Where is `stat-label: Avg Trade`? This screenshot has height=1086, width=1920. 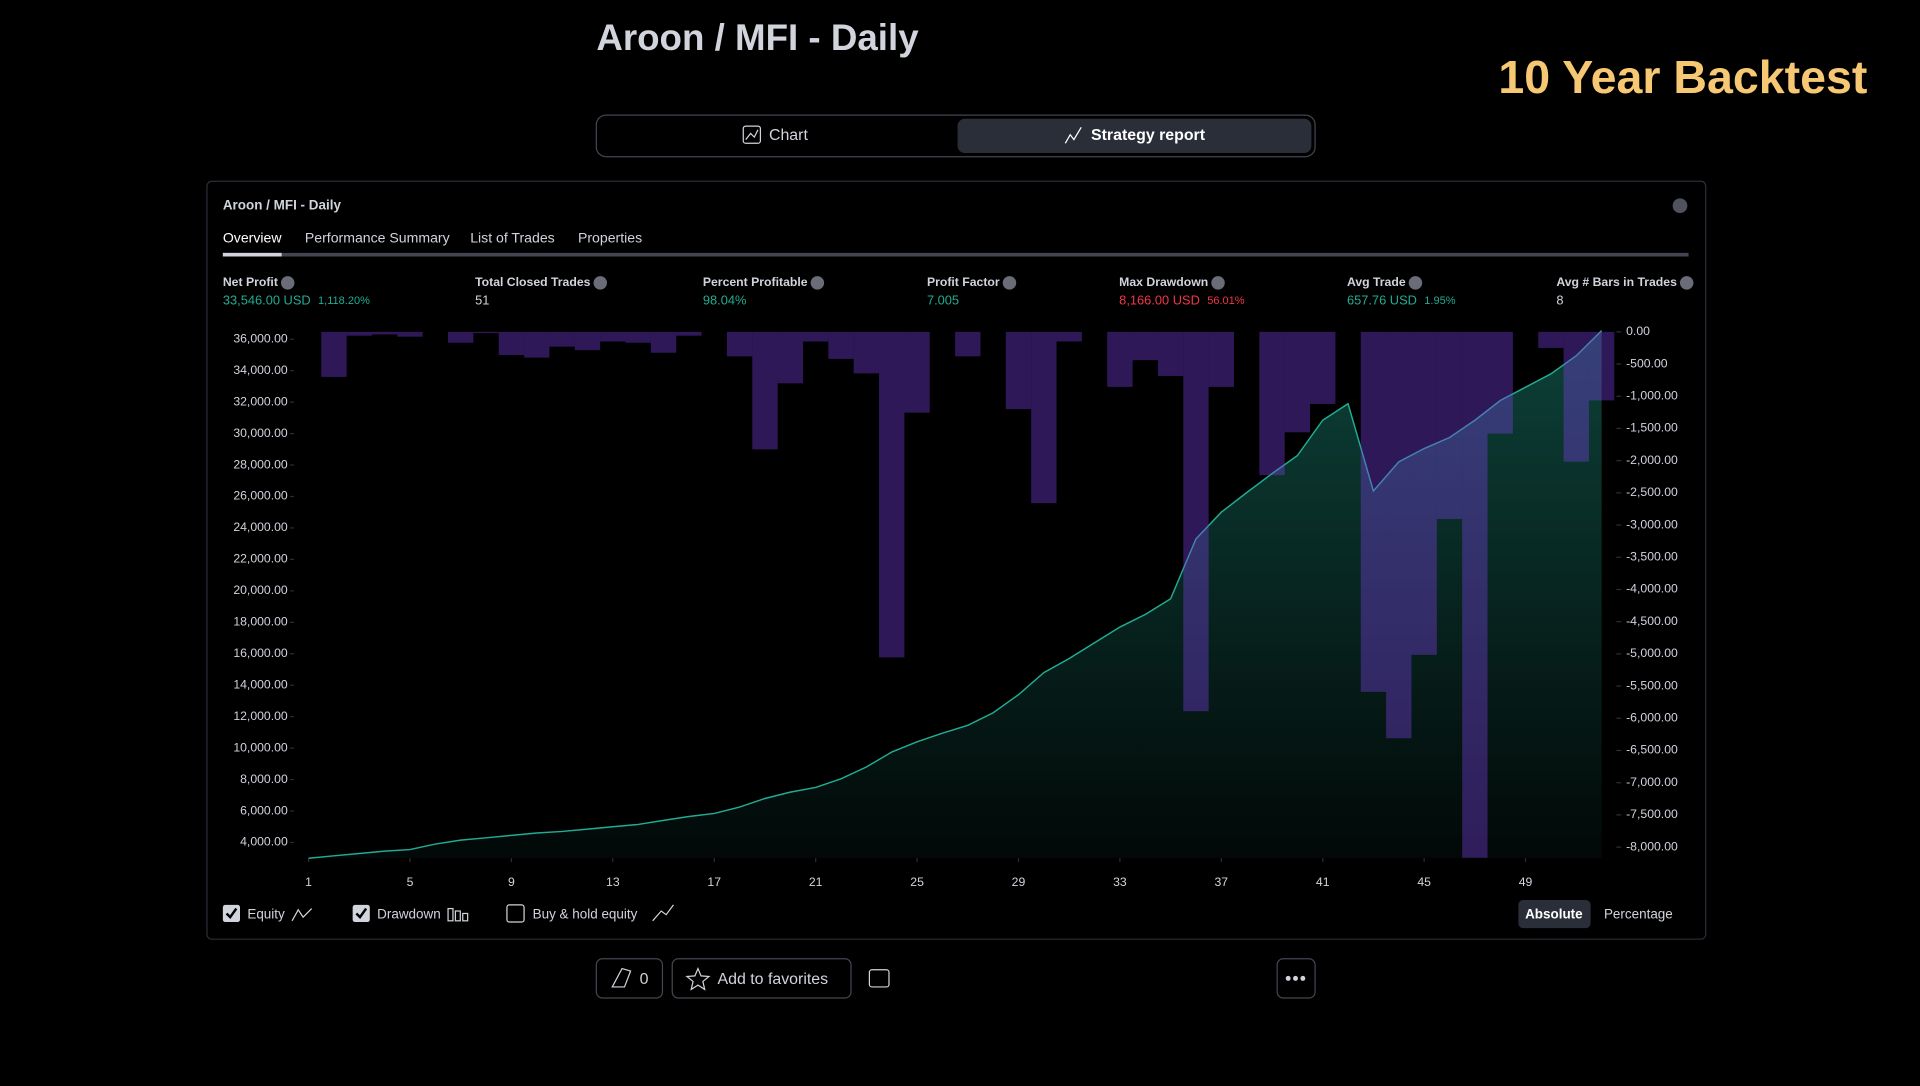
stat-label: Avg Trade is located at coordinates (1376, 282).